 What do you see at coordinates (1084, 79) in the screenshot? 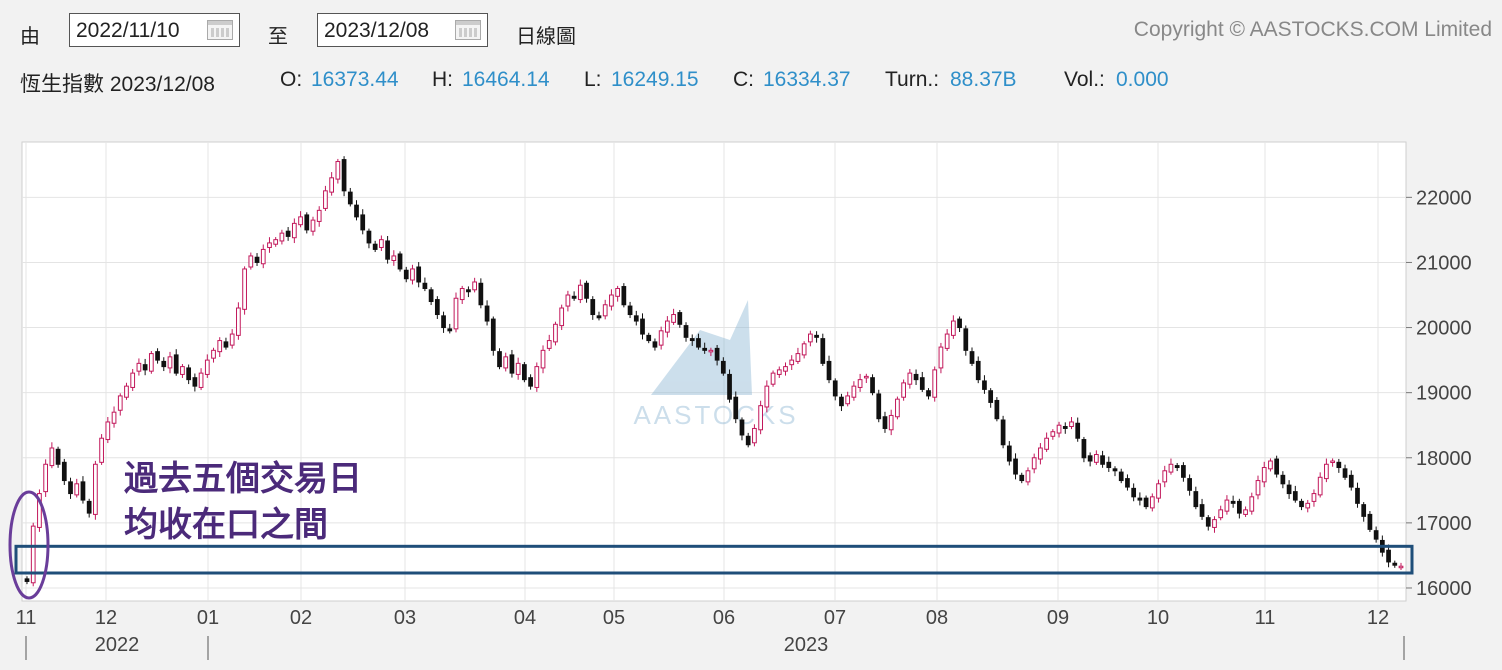
I see `volume-label: Vol.:` at bounding box center [1084, 79].